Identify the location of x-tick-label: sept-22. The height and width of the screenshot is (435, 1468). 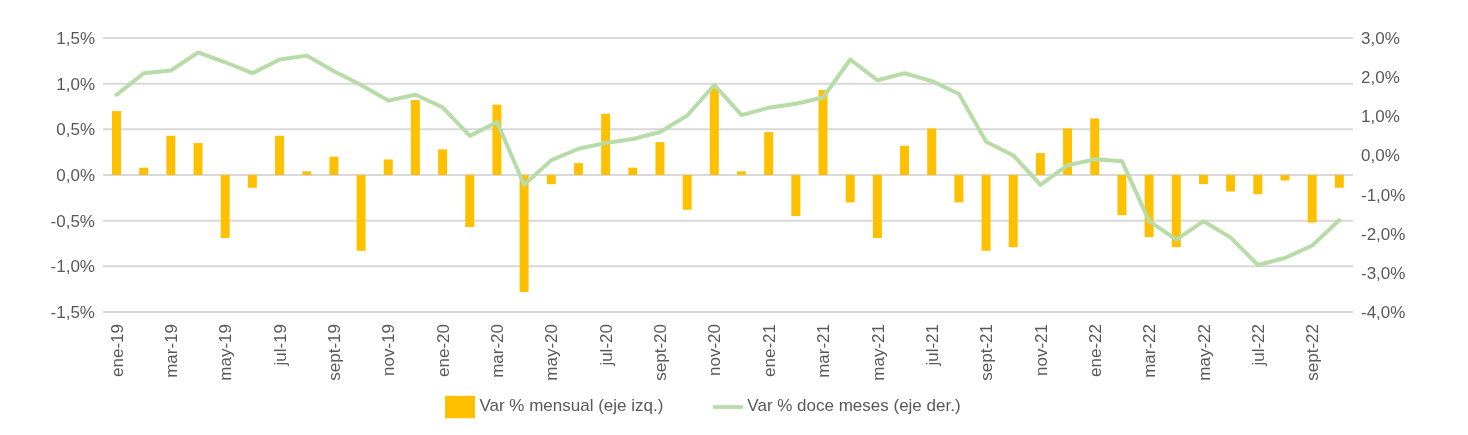
(1313, 352).